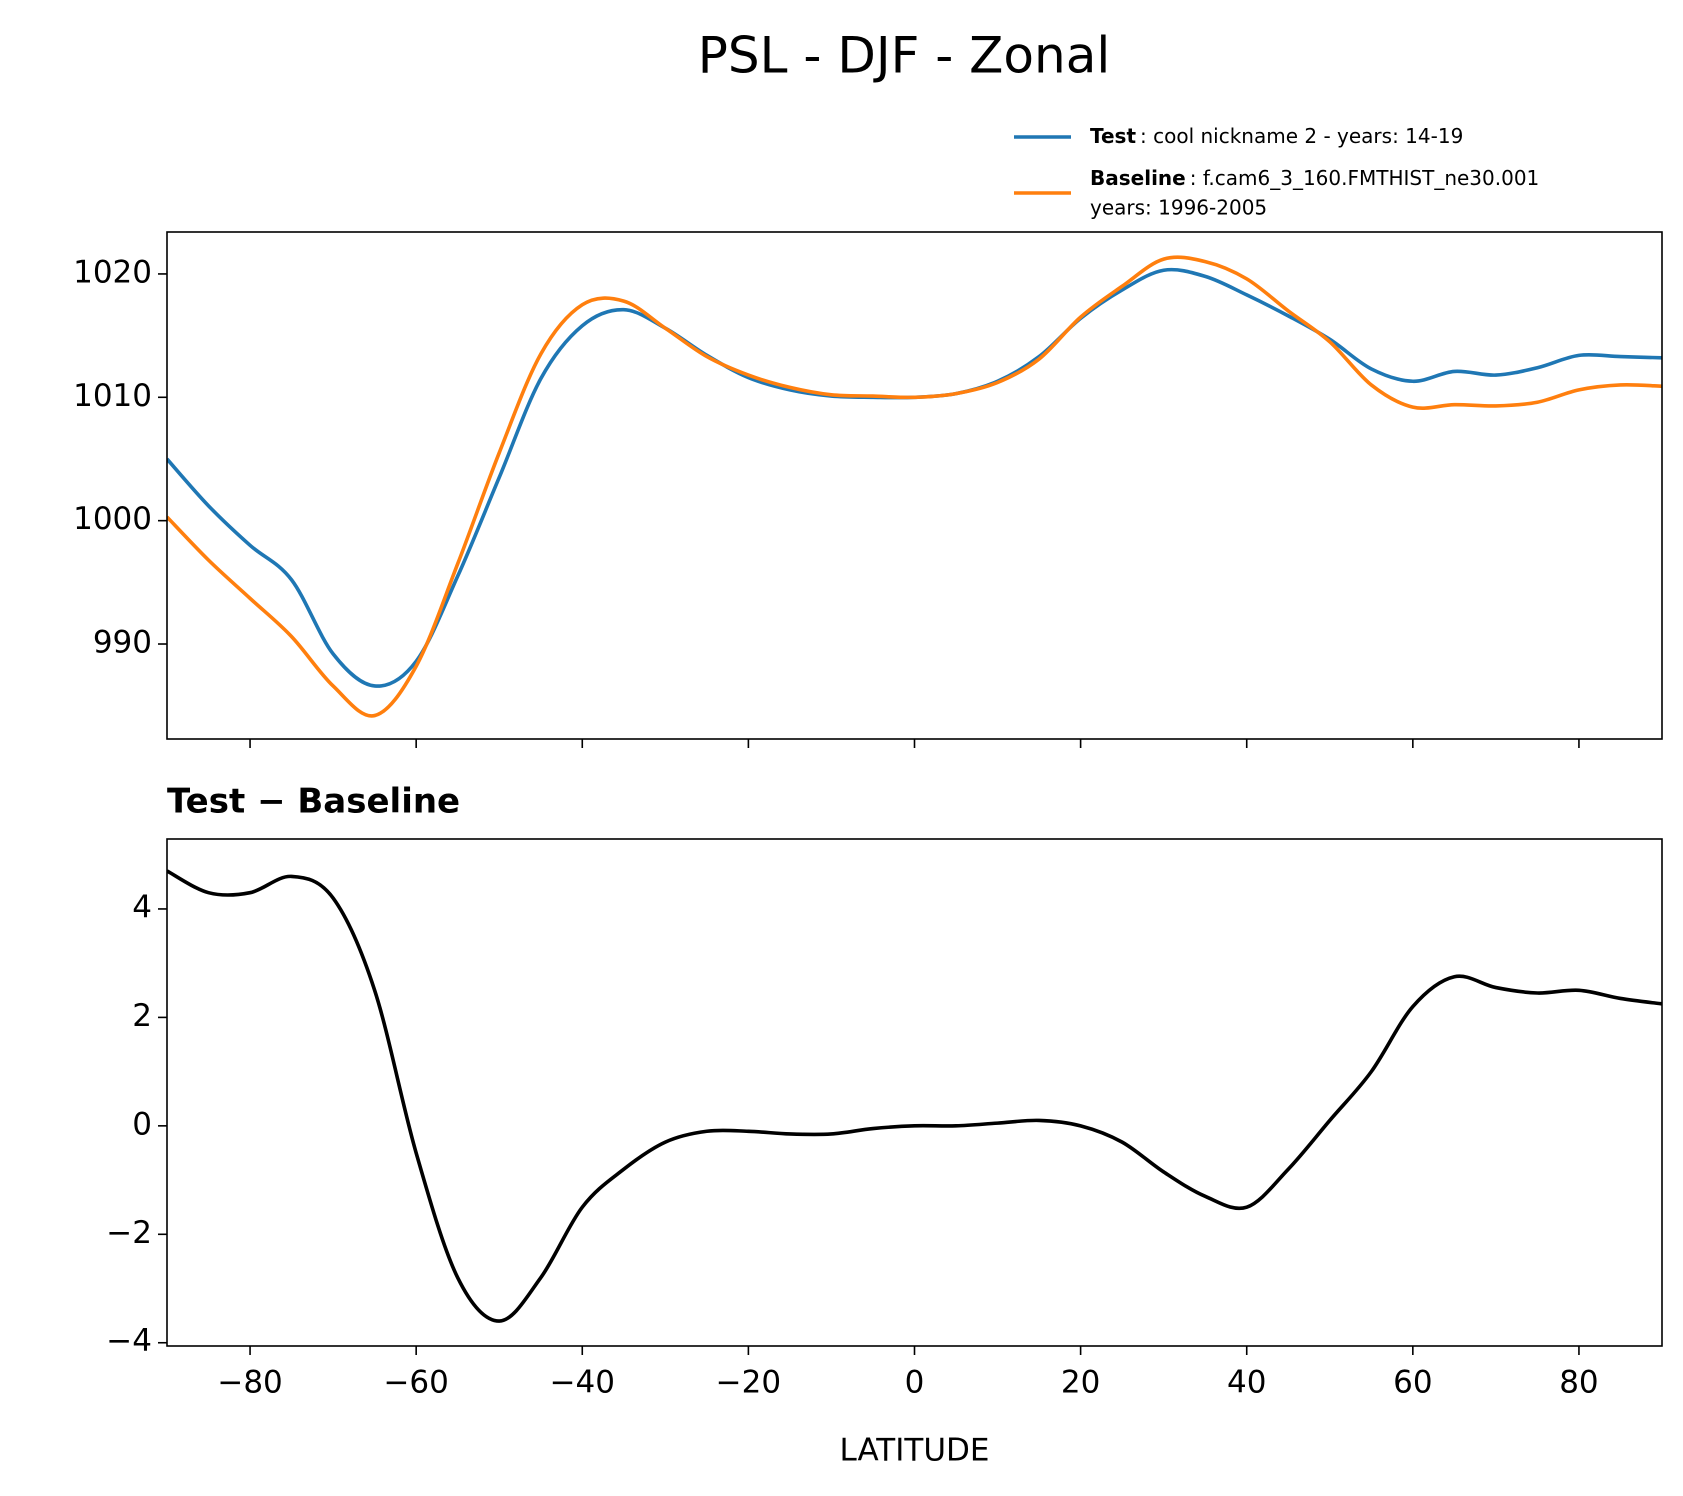  What do you see at coordinates (1578, 1383) in the screenshot?
I see `x-tick-label: 80` at bounding box center [1578, 1383].